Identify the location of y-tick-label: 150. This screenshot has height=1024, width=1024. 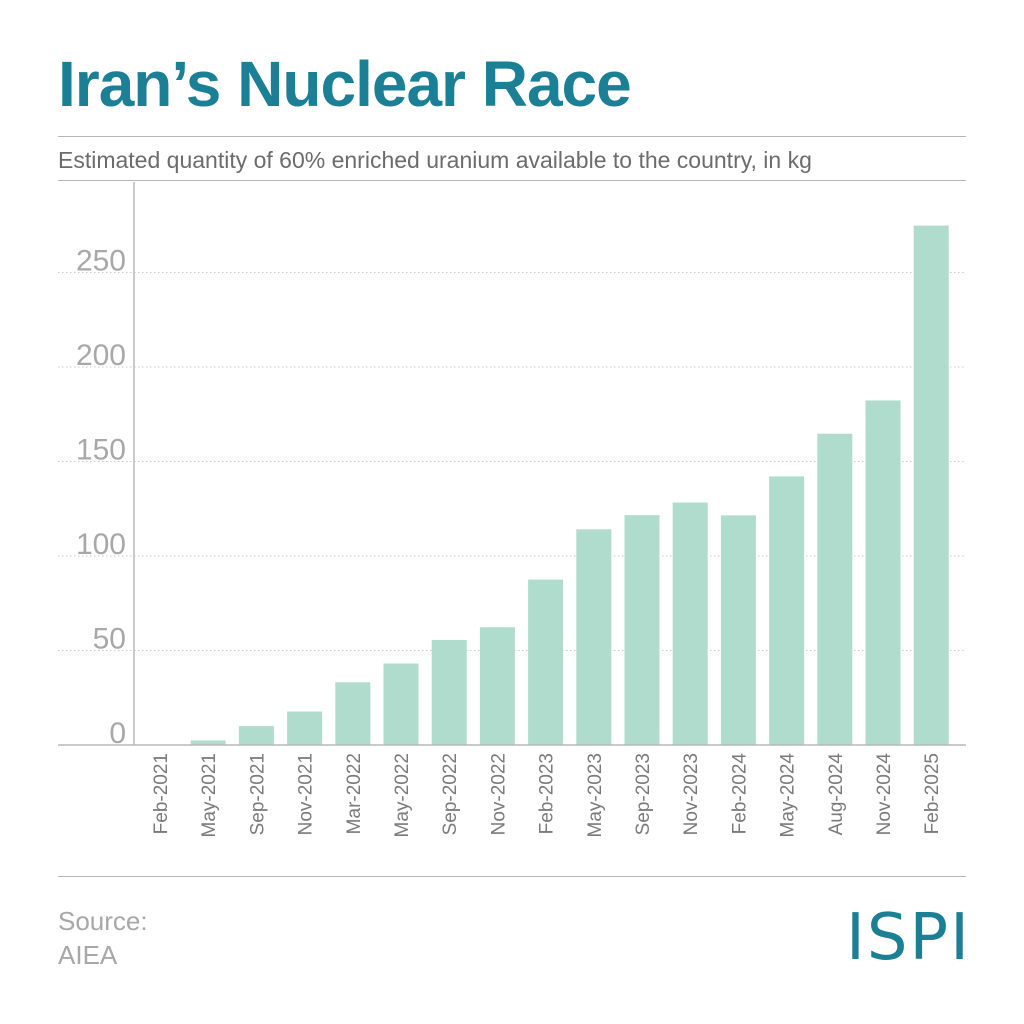
(101, 450).